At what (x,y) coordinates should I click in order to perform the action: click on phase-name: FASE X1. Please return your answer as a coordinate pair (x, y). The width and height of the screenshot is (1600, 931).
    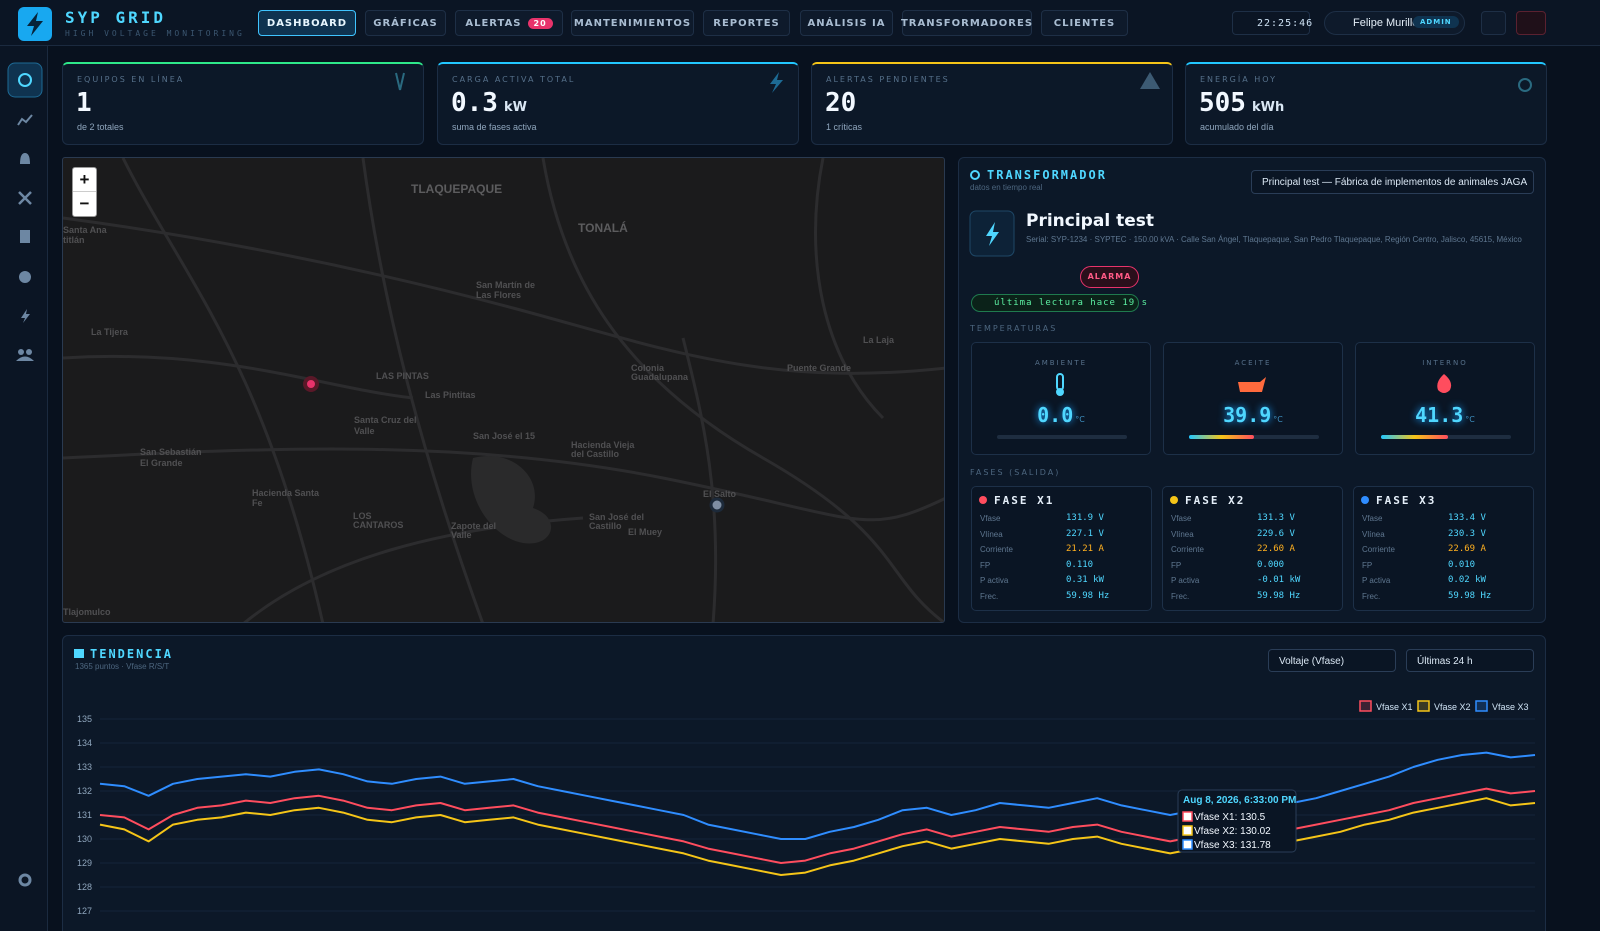
    Looking at the image, I should click on (1024, 500).